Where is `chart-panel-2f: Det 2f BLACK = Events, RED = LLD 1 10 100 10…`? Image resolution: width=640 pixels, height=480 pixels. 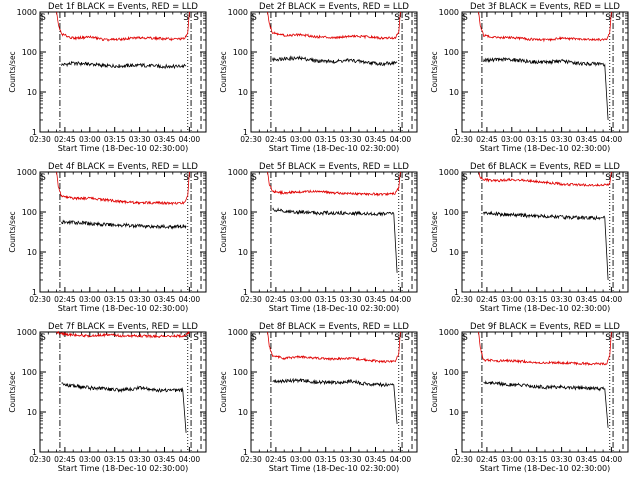 chart-panel-2f: Det 2f BLACK = Events, RED = LLD 1 10 100 10… is located at coordinates (318, 77).